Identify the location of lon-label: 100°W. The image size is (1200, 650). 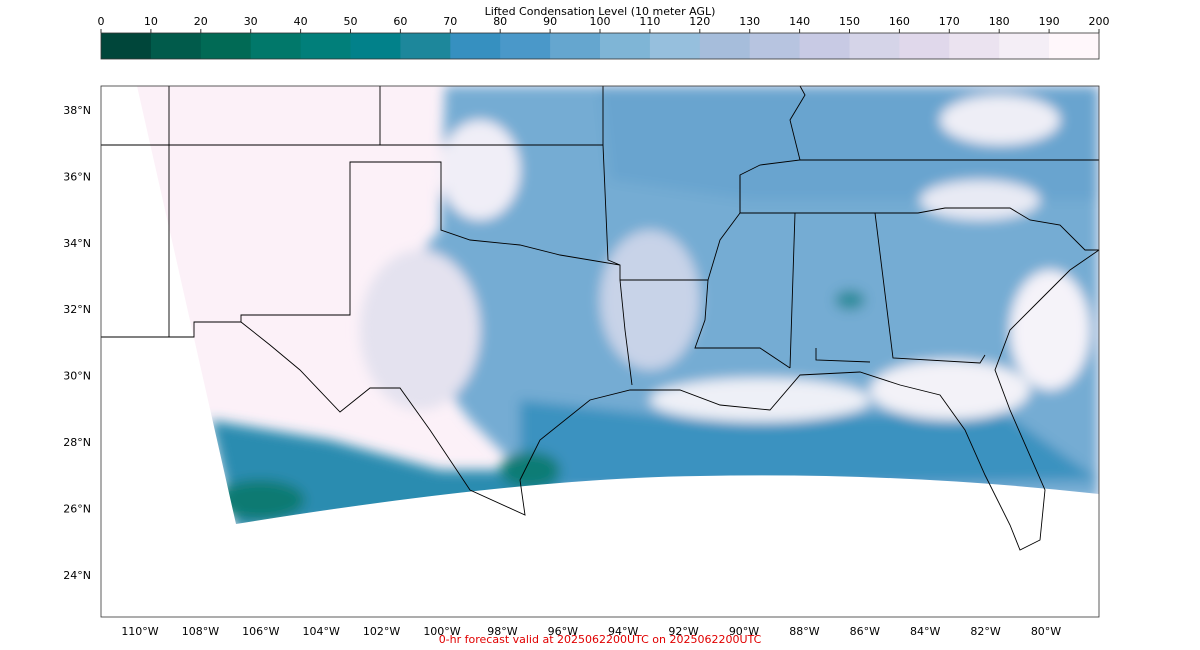
(441, 631).